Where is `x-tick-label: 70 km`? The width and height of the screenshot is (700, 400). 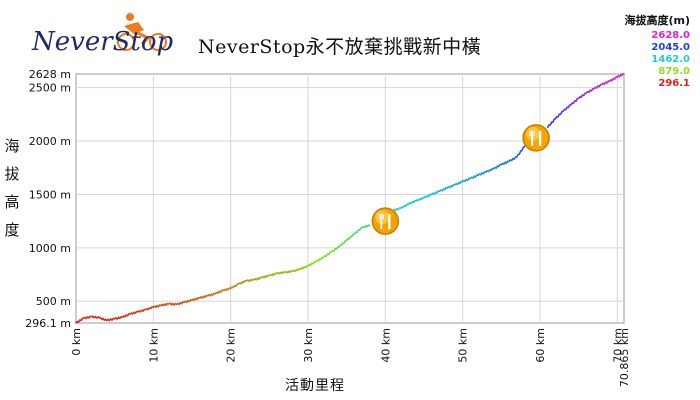
x-tick-label: 70 km is located at coordinates (617, 345).